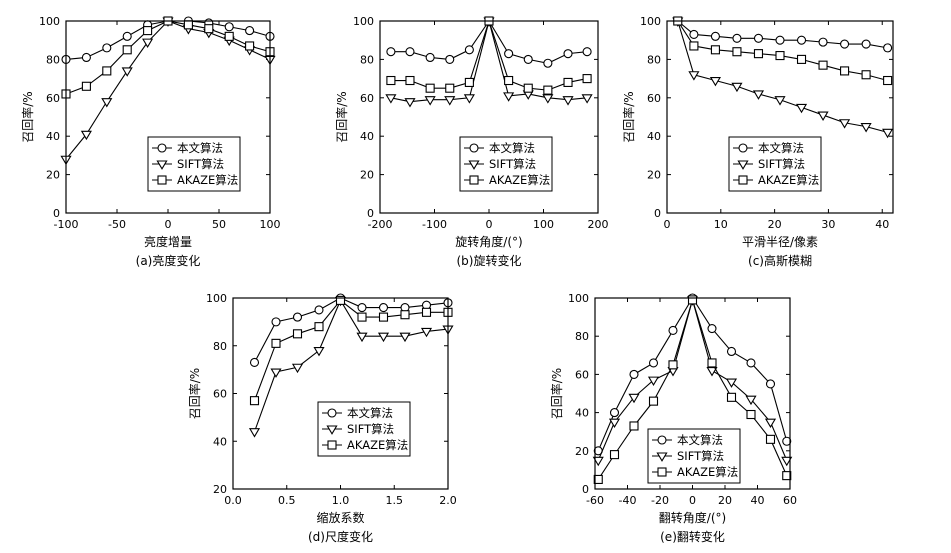 The width and height of the screenshot is (951, 553). Describe the element at coordinates (341, 500) in the screenshot. I see `x-tick-label: 1.0` at that location.